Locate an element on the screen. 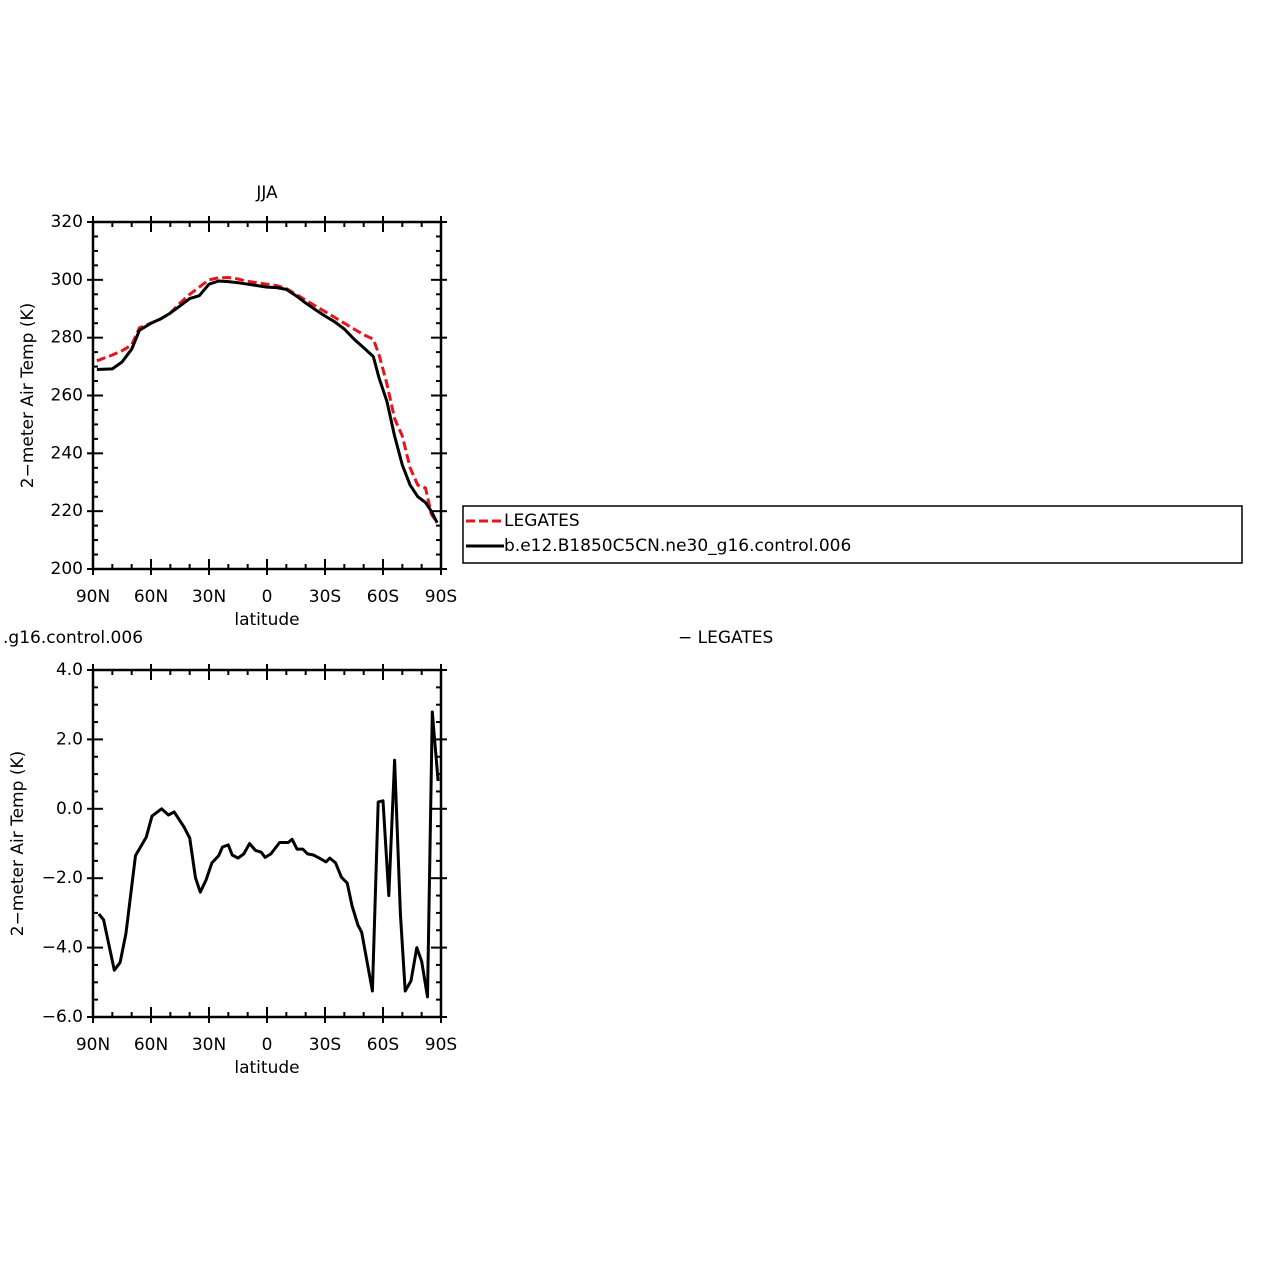  chart-title: JJA is located at coordinates (266, 193).